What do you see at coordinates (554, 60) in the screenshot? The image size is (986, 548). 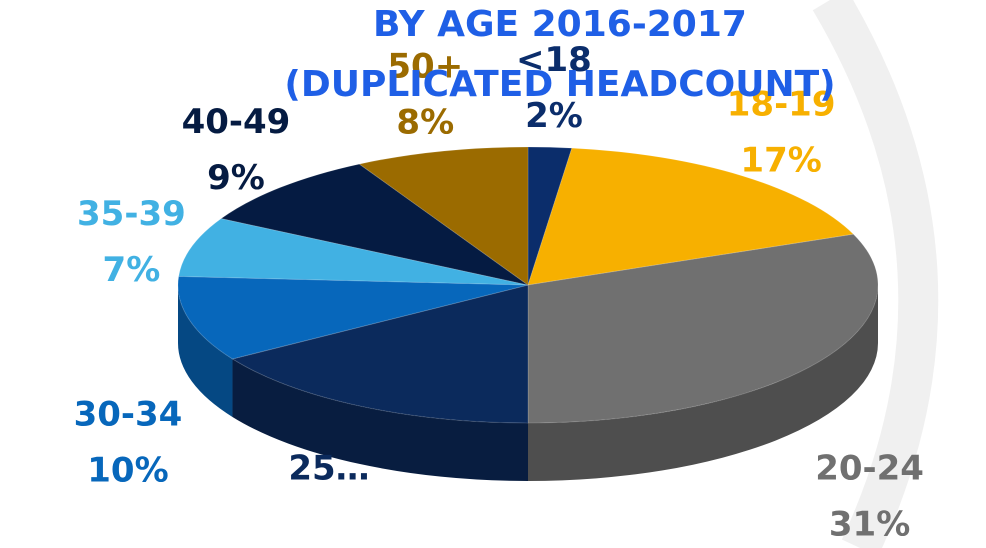 I see `category-label: <18` at bounding box center [554, 60].